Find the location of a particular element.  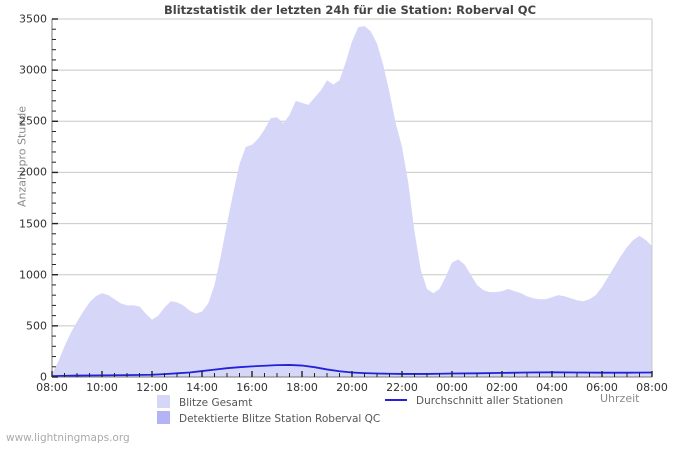

legend-label: Detektierte Blitze Station Roberval QC is located at coordinates (280, 419).